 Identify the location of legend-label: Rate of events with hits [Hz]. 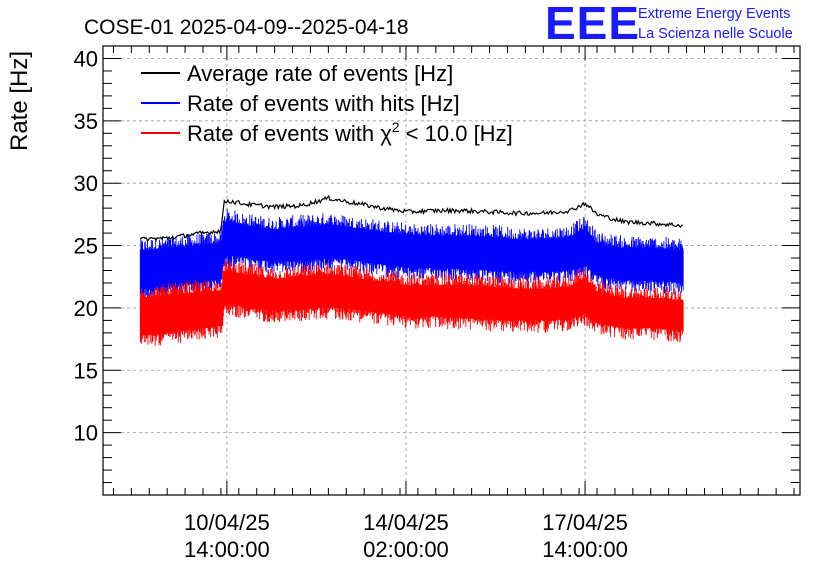
(323, 103).